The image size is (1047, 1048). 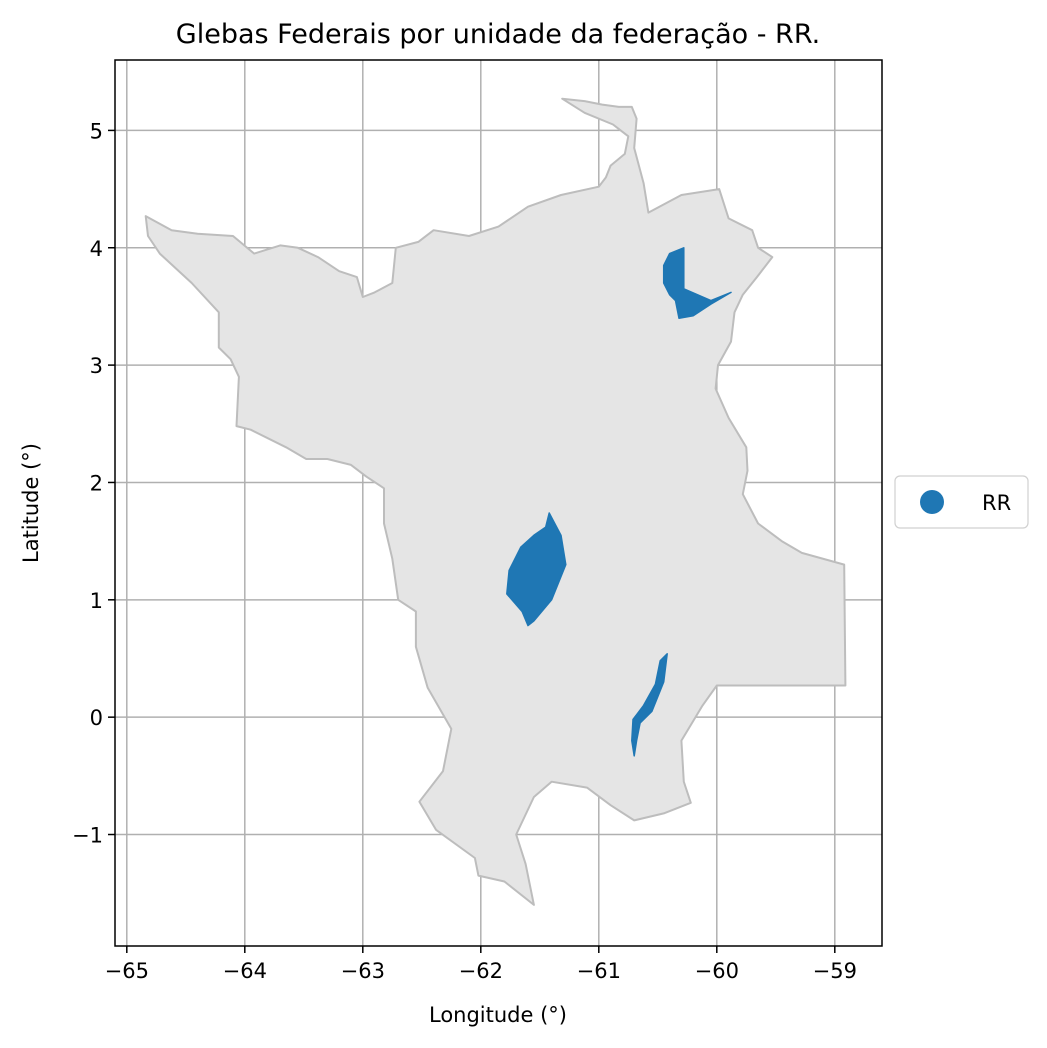 What do you see at coordinates (96, 249) in the screenshot?
I see `y-tick-label: 4` at bounding box center [96, 249].